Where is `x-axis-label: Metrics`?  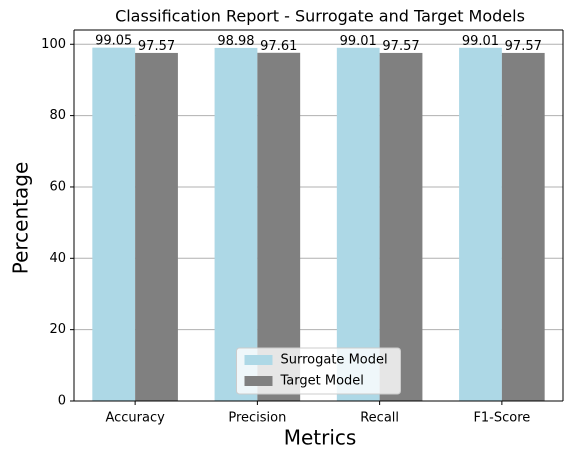
x-axis-label: Metrics is located at coordinates (320, 438).